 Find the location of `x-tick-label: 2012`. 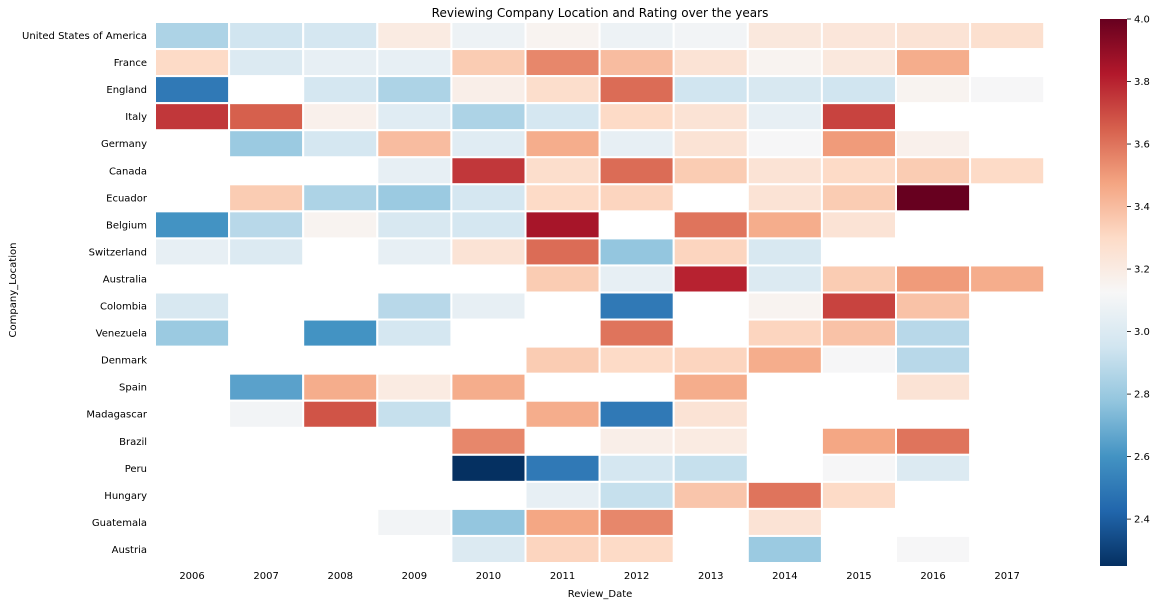

x-tick-label: 2012 is located at coordinates (636, 576).